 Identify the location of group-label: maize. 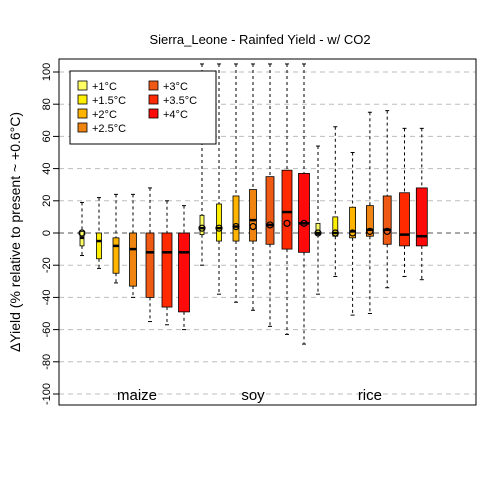
(137, 395).